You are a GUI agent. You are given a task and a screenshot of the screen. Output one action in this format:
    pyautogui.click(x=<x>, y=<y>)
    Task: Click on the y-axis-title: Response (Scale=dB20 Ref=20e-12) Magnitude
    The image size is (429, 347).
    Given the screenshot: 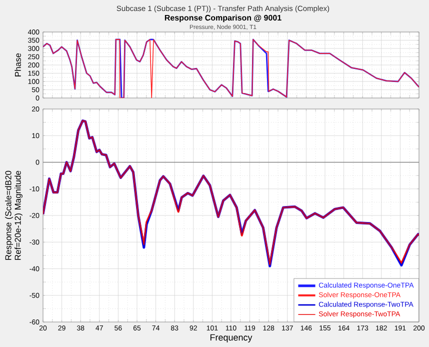 What is the action you would take?
    pyautogui.click(x=13, y=215)
    